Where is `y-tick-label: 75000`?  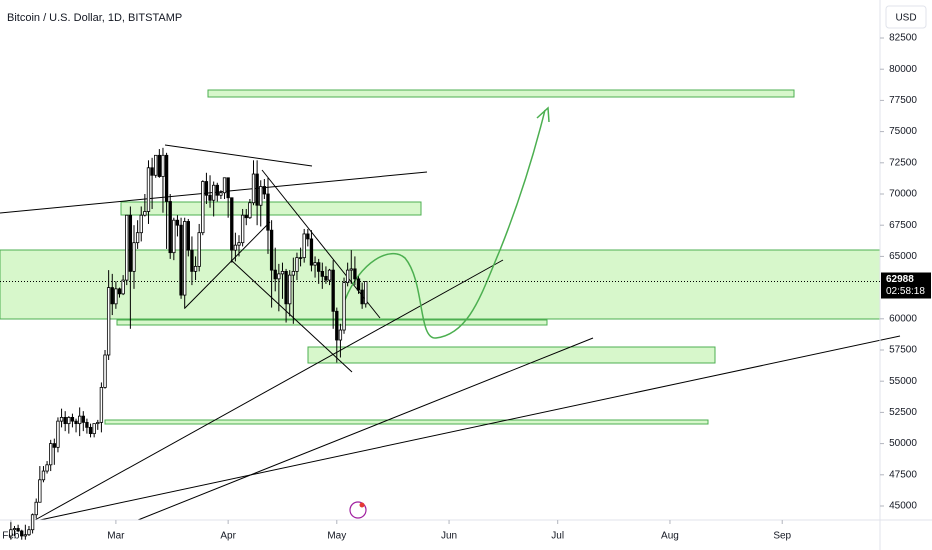 y-tick-label: 75000 is located at coordinates (903, 131).